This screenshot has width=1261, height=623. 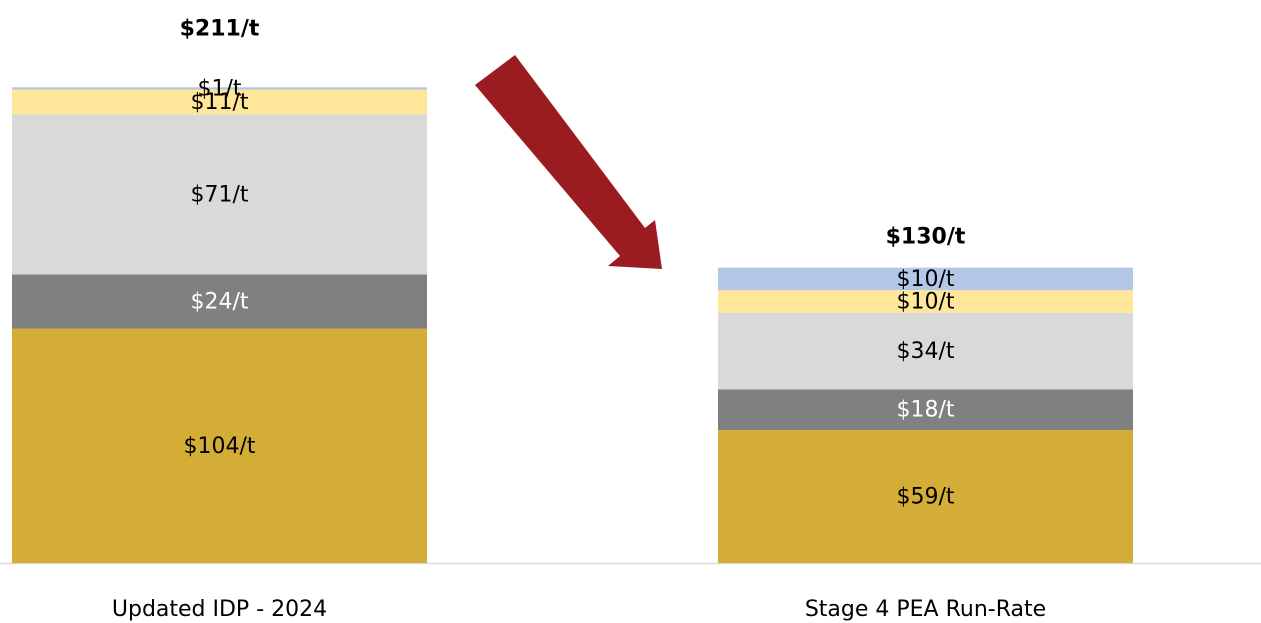 What do you see at coordinates (220, 28) in the screenshot?
I see `total-label: $211/t` at bounding box center [220, 28].